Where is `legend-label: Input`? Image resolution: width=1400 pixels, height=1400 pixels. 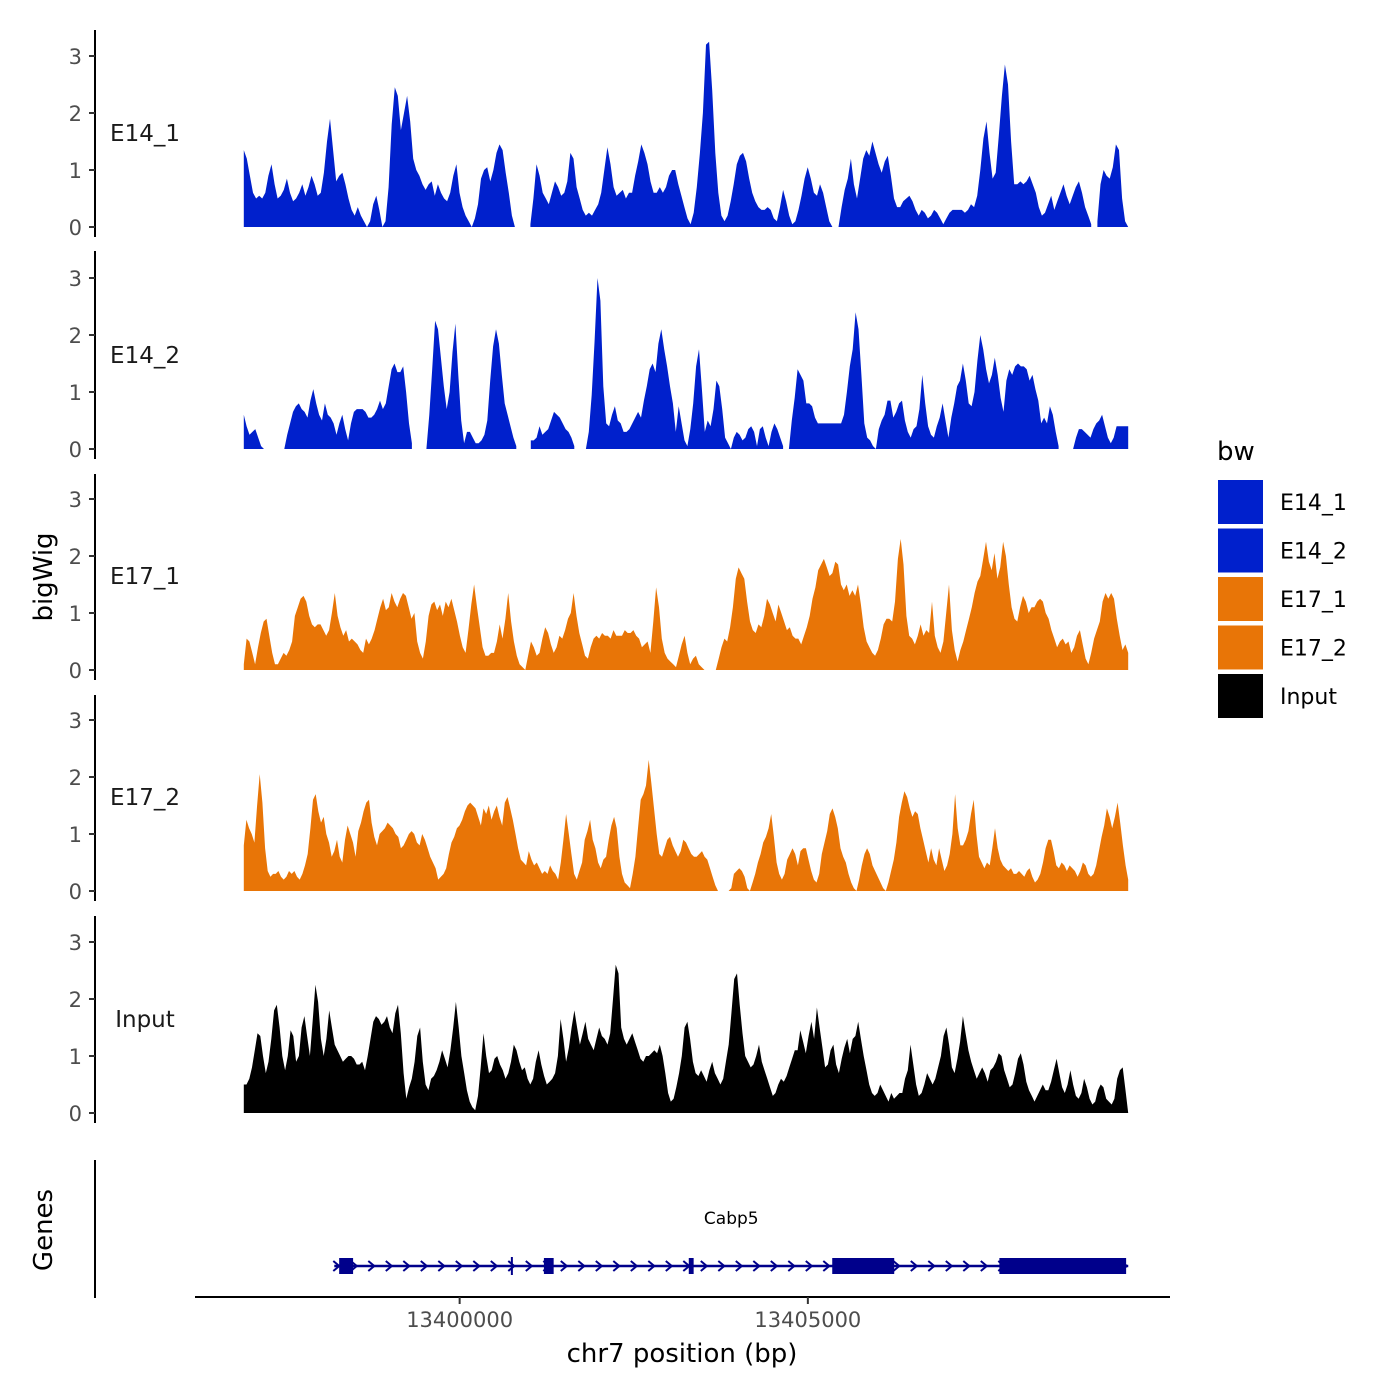 legend-label: Input is located at coordinates (1308, 697).